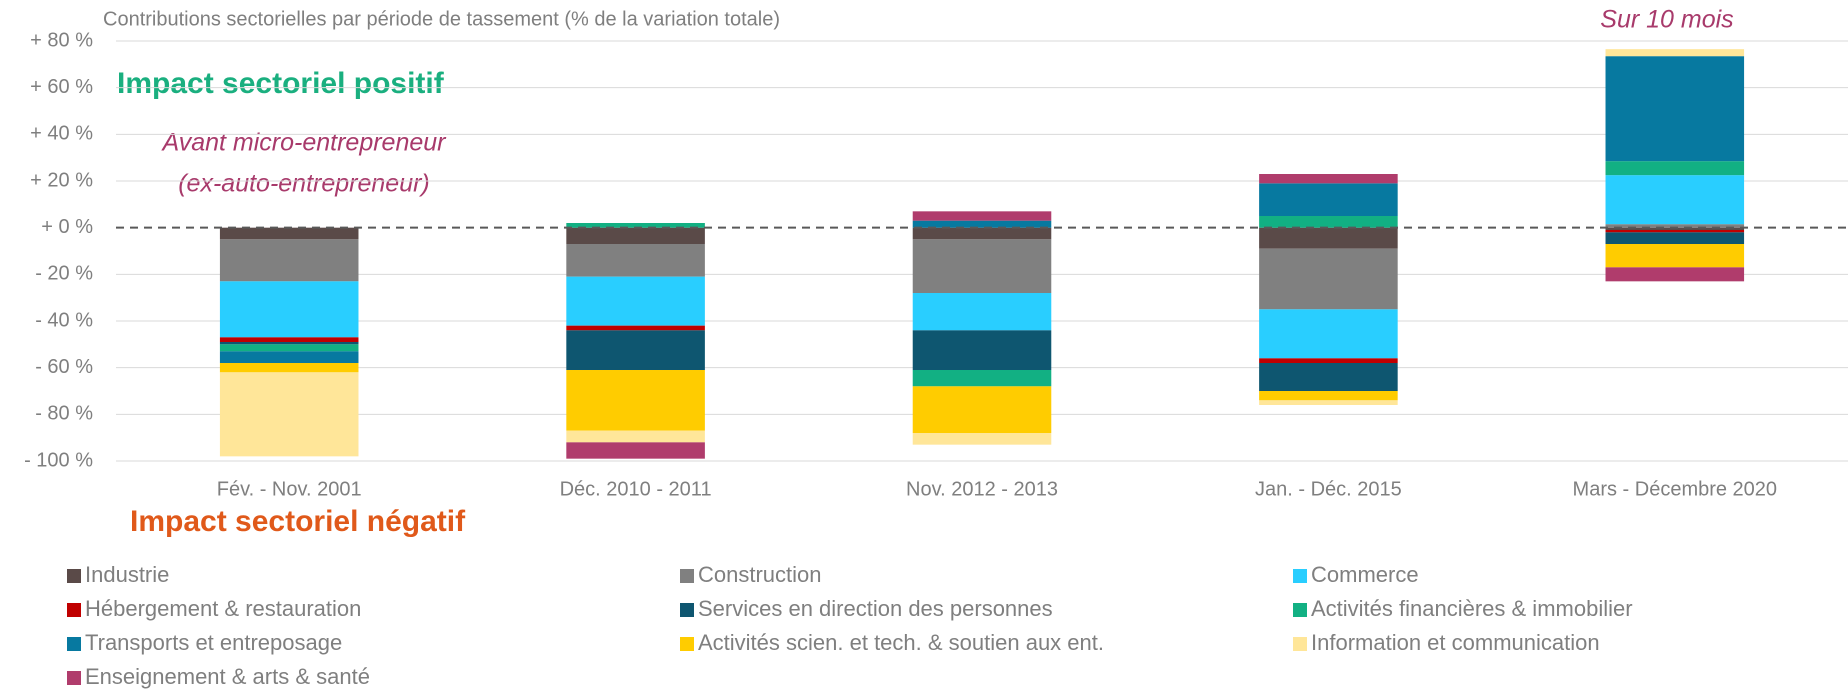 The image size is (1848, 694). I want to click on y-tick-label: - 80 %, so click(64, 414).